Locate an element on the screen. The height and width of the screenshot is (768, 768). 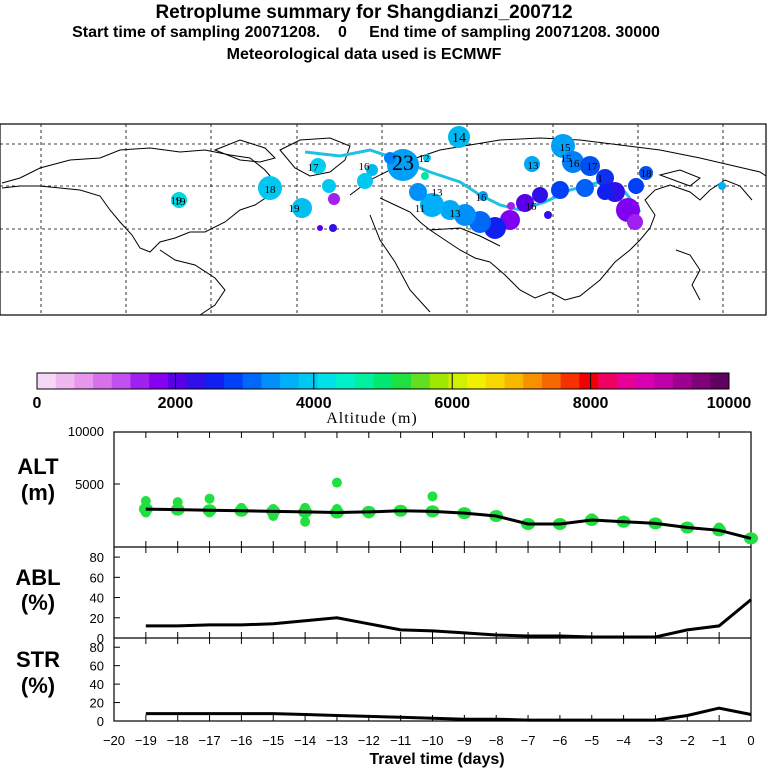
x-tick-label: −11 is located at coordinates (400, 740).